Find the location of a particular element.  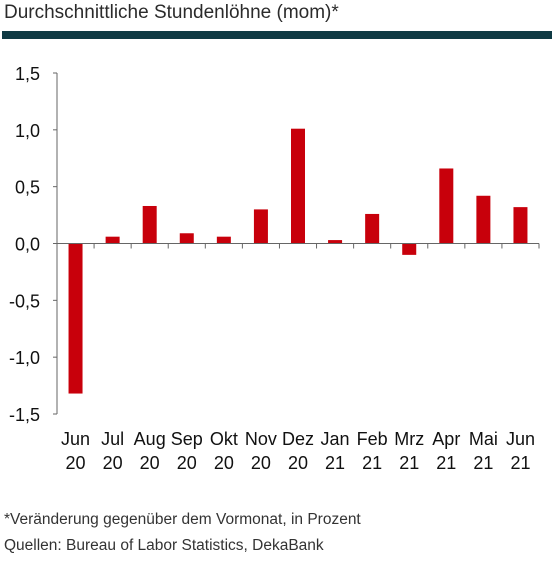

y-axis-ticks: 1,5 1,0 0,5 0,0 -0,5 -1,0 -1,5 is located at coordinates (33, 244).